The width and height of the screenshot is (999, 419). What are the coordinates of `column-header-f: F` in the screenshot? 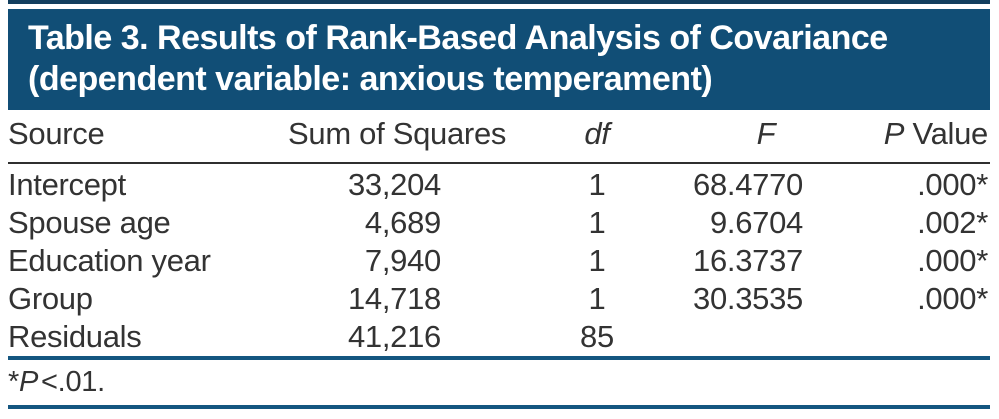 It's located at (766, 137).